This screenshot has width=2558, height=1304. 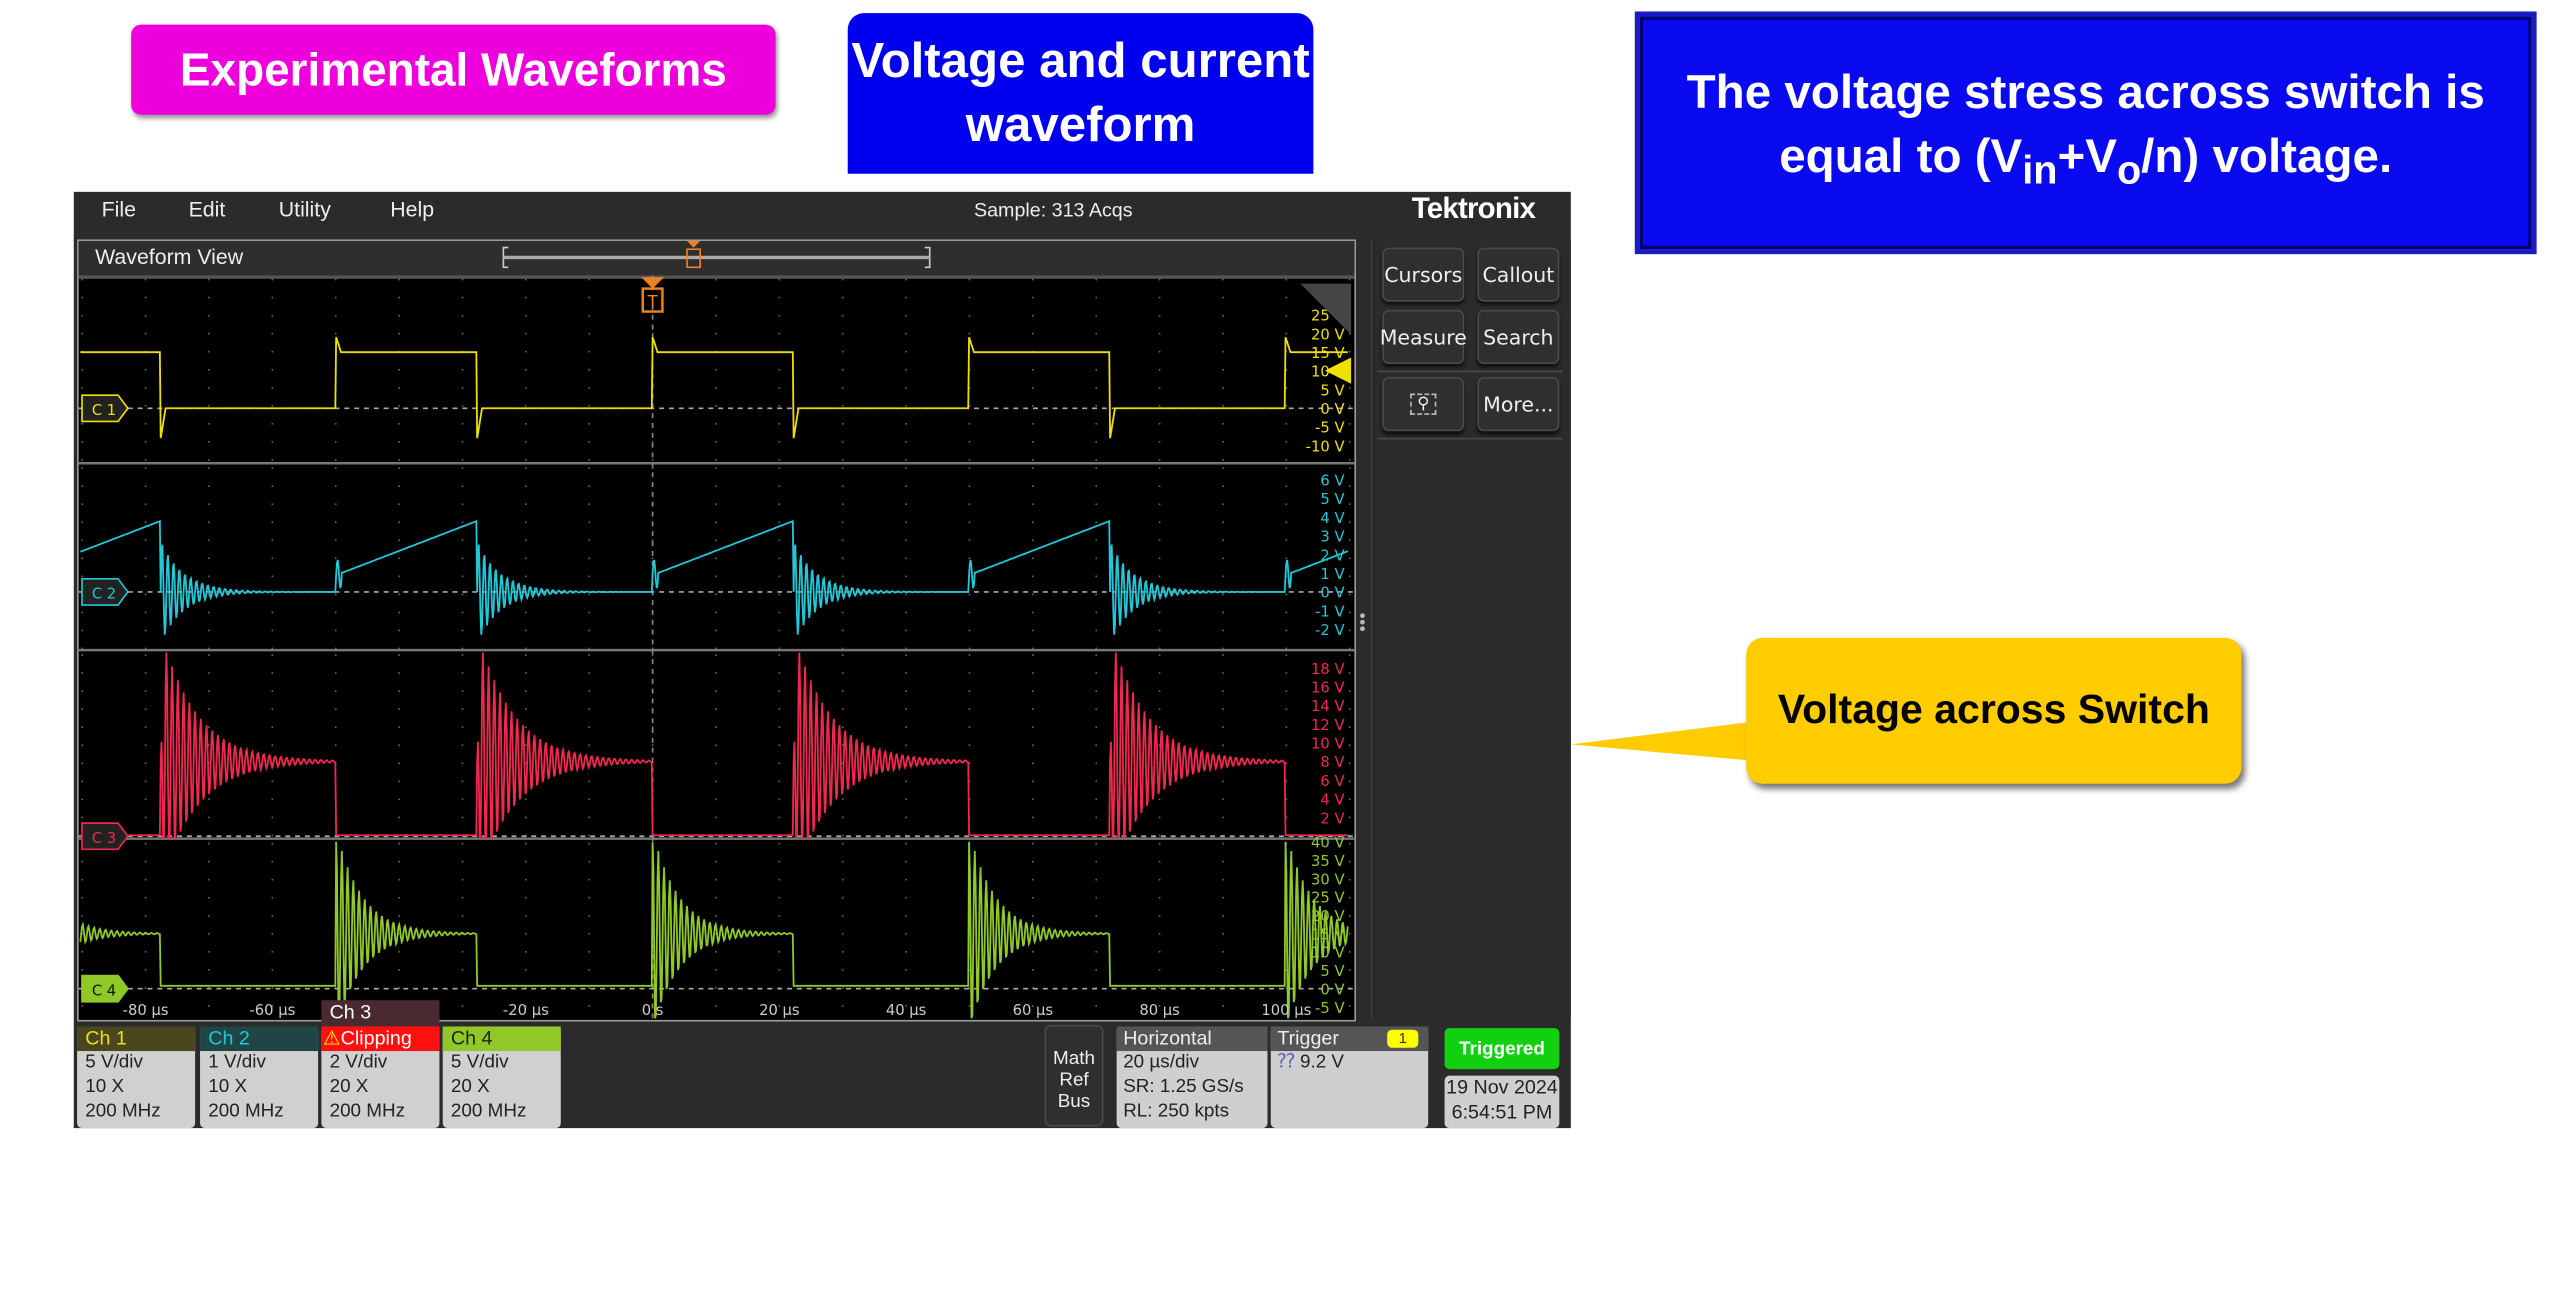 What do you see at coordinates (501, 1077) in the screenshot?
I see `channel-4-badge: Ch 4 5 V/div 20 X 200 MHz` at bounding box center [501, 1077].